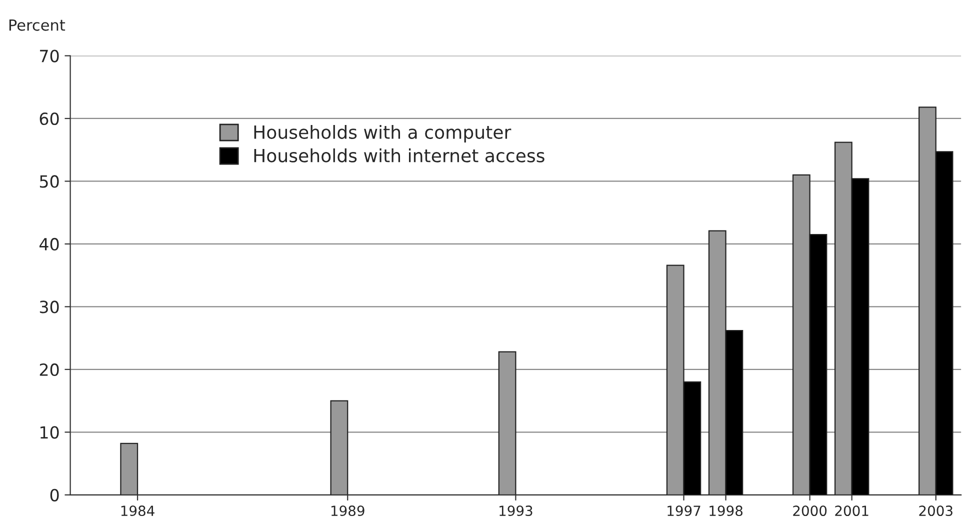 Image resolution: width=963 pixels, height=531 pixels. I want to click on y-tick-label: 10, so click(49, 432).